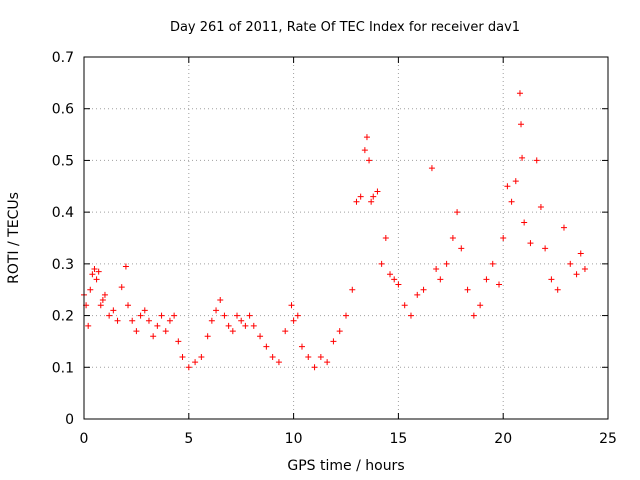 This screenshot has width=640, height=480. I want to click on x-axis-label: GPS time / hours, so click(345, 466).